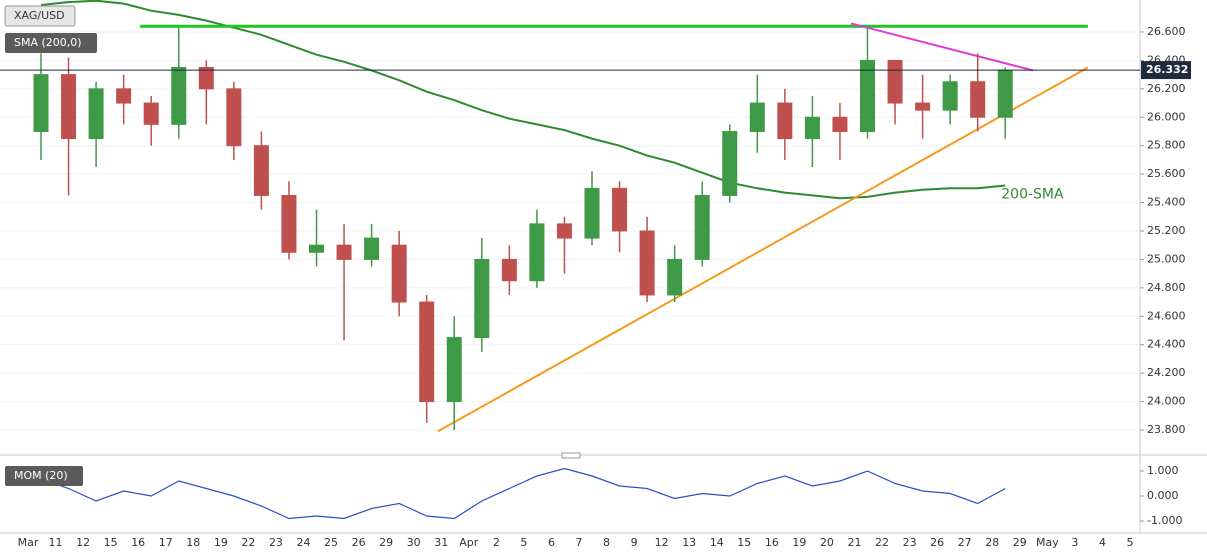 This screenshot has height=555, width=1207. What do you see at coordinates (469, 542) in the screenshot?
I see `x-tick-label: Apr` at bounding box center [469, 542].